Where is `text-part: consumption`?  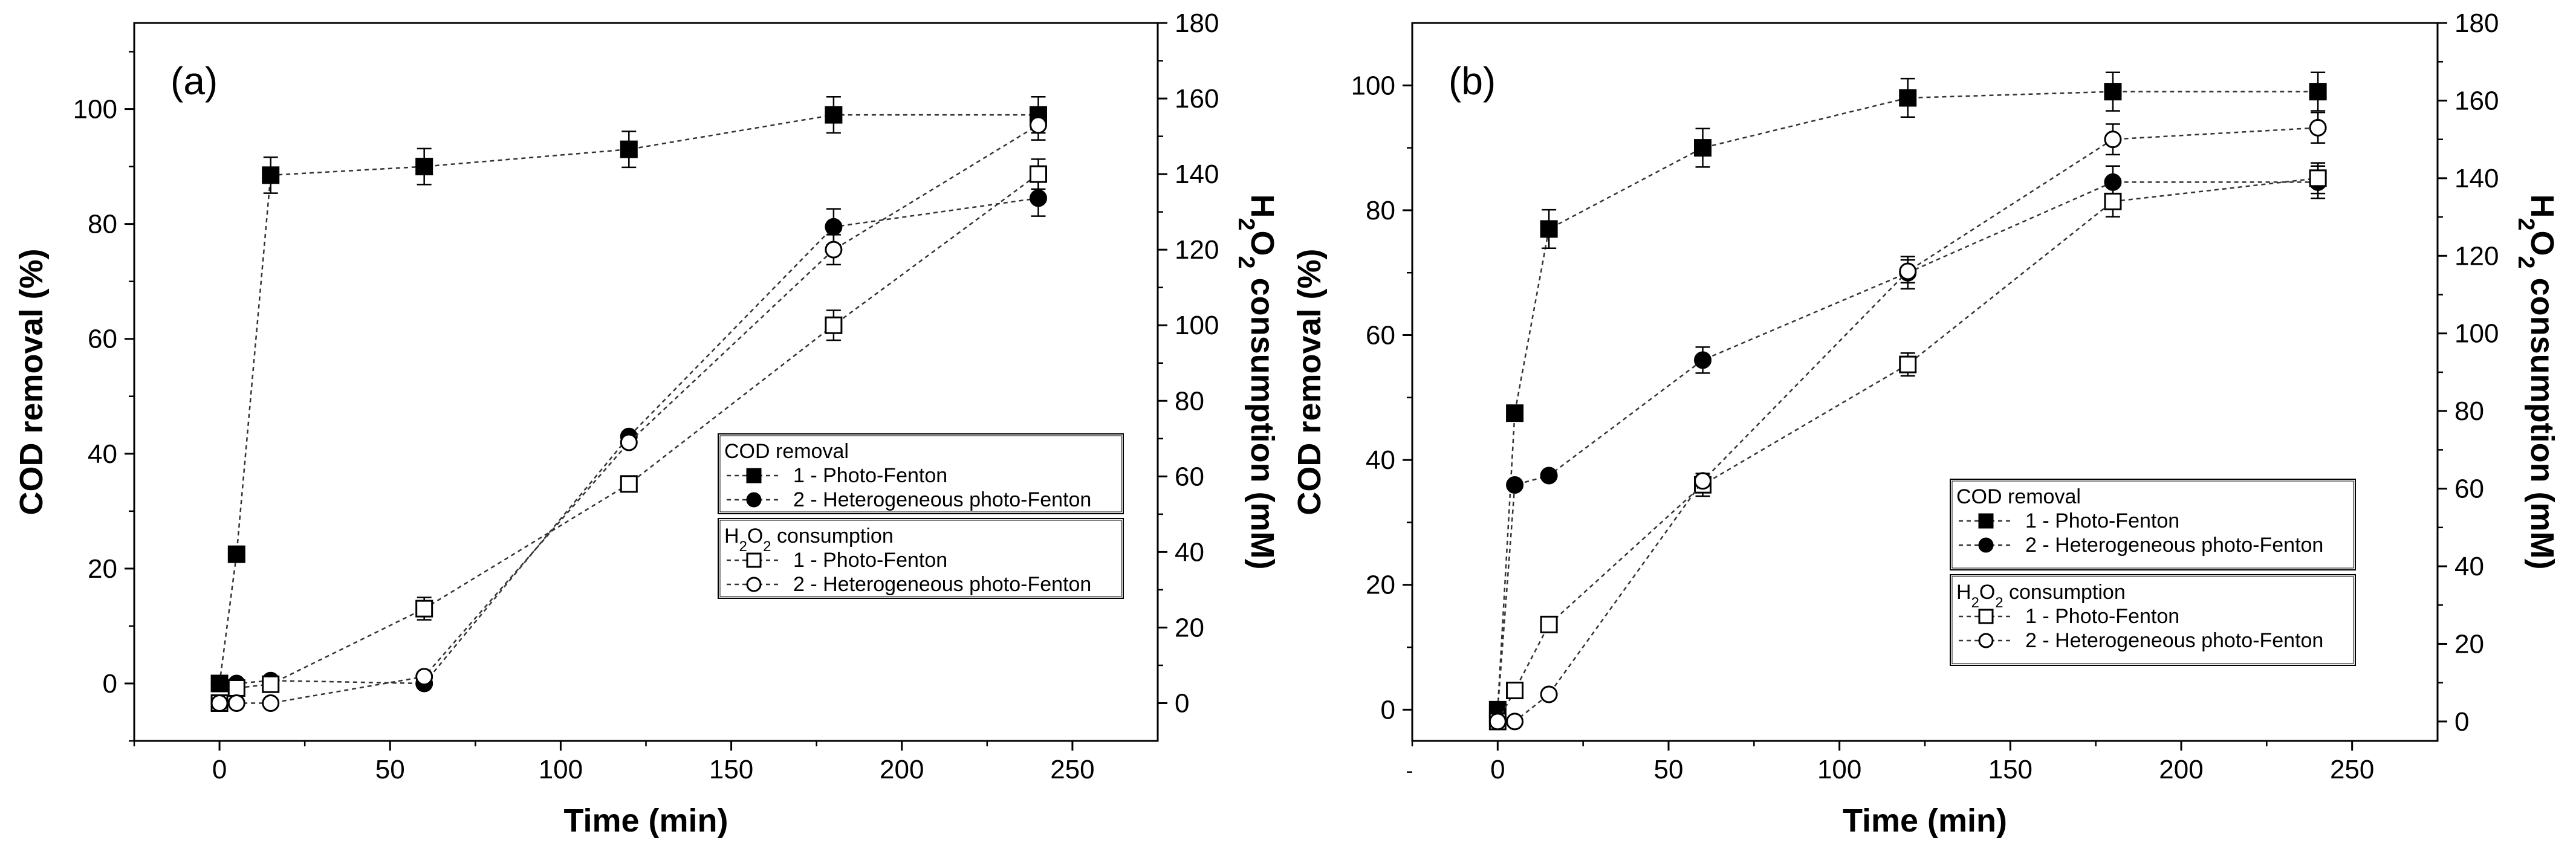
text-part: consumption is located at coordinates (2065, 592).